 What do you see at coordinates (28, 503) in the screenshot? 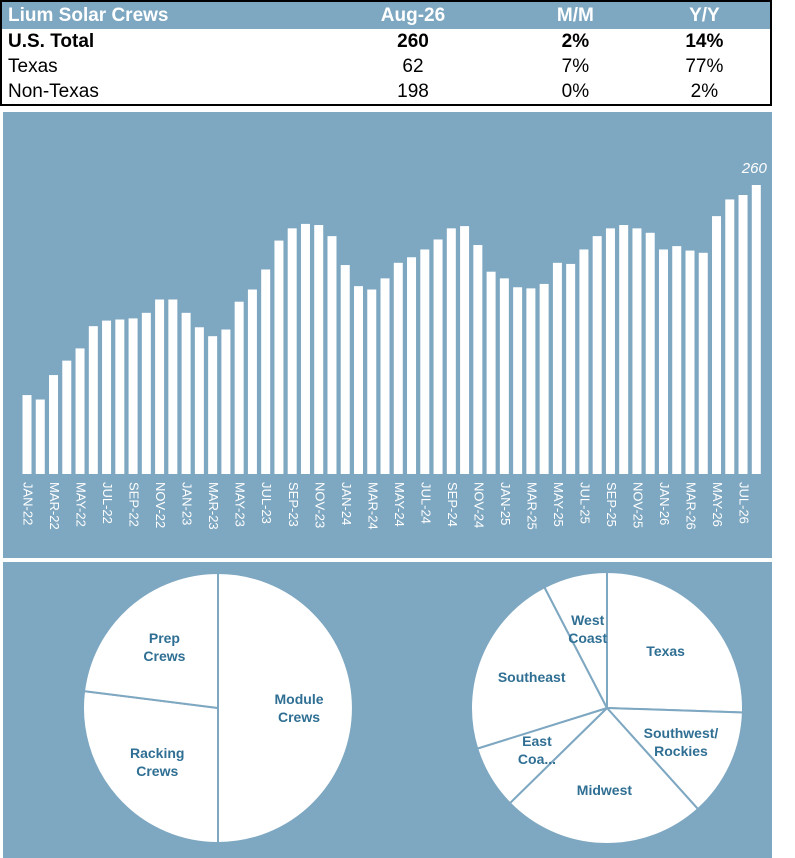
I see `x-tick-label: JAN-22` at bounding box center [28, 503].